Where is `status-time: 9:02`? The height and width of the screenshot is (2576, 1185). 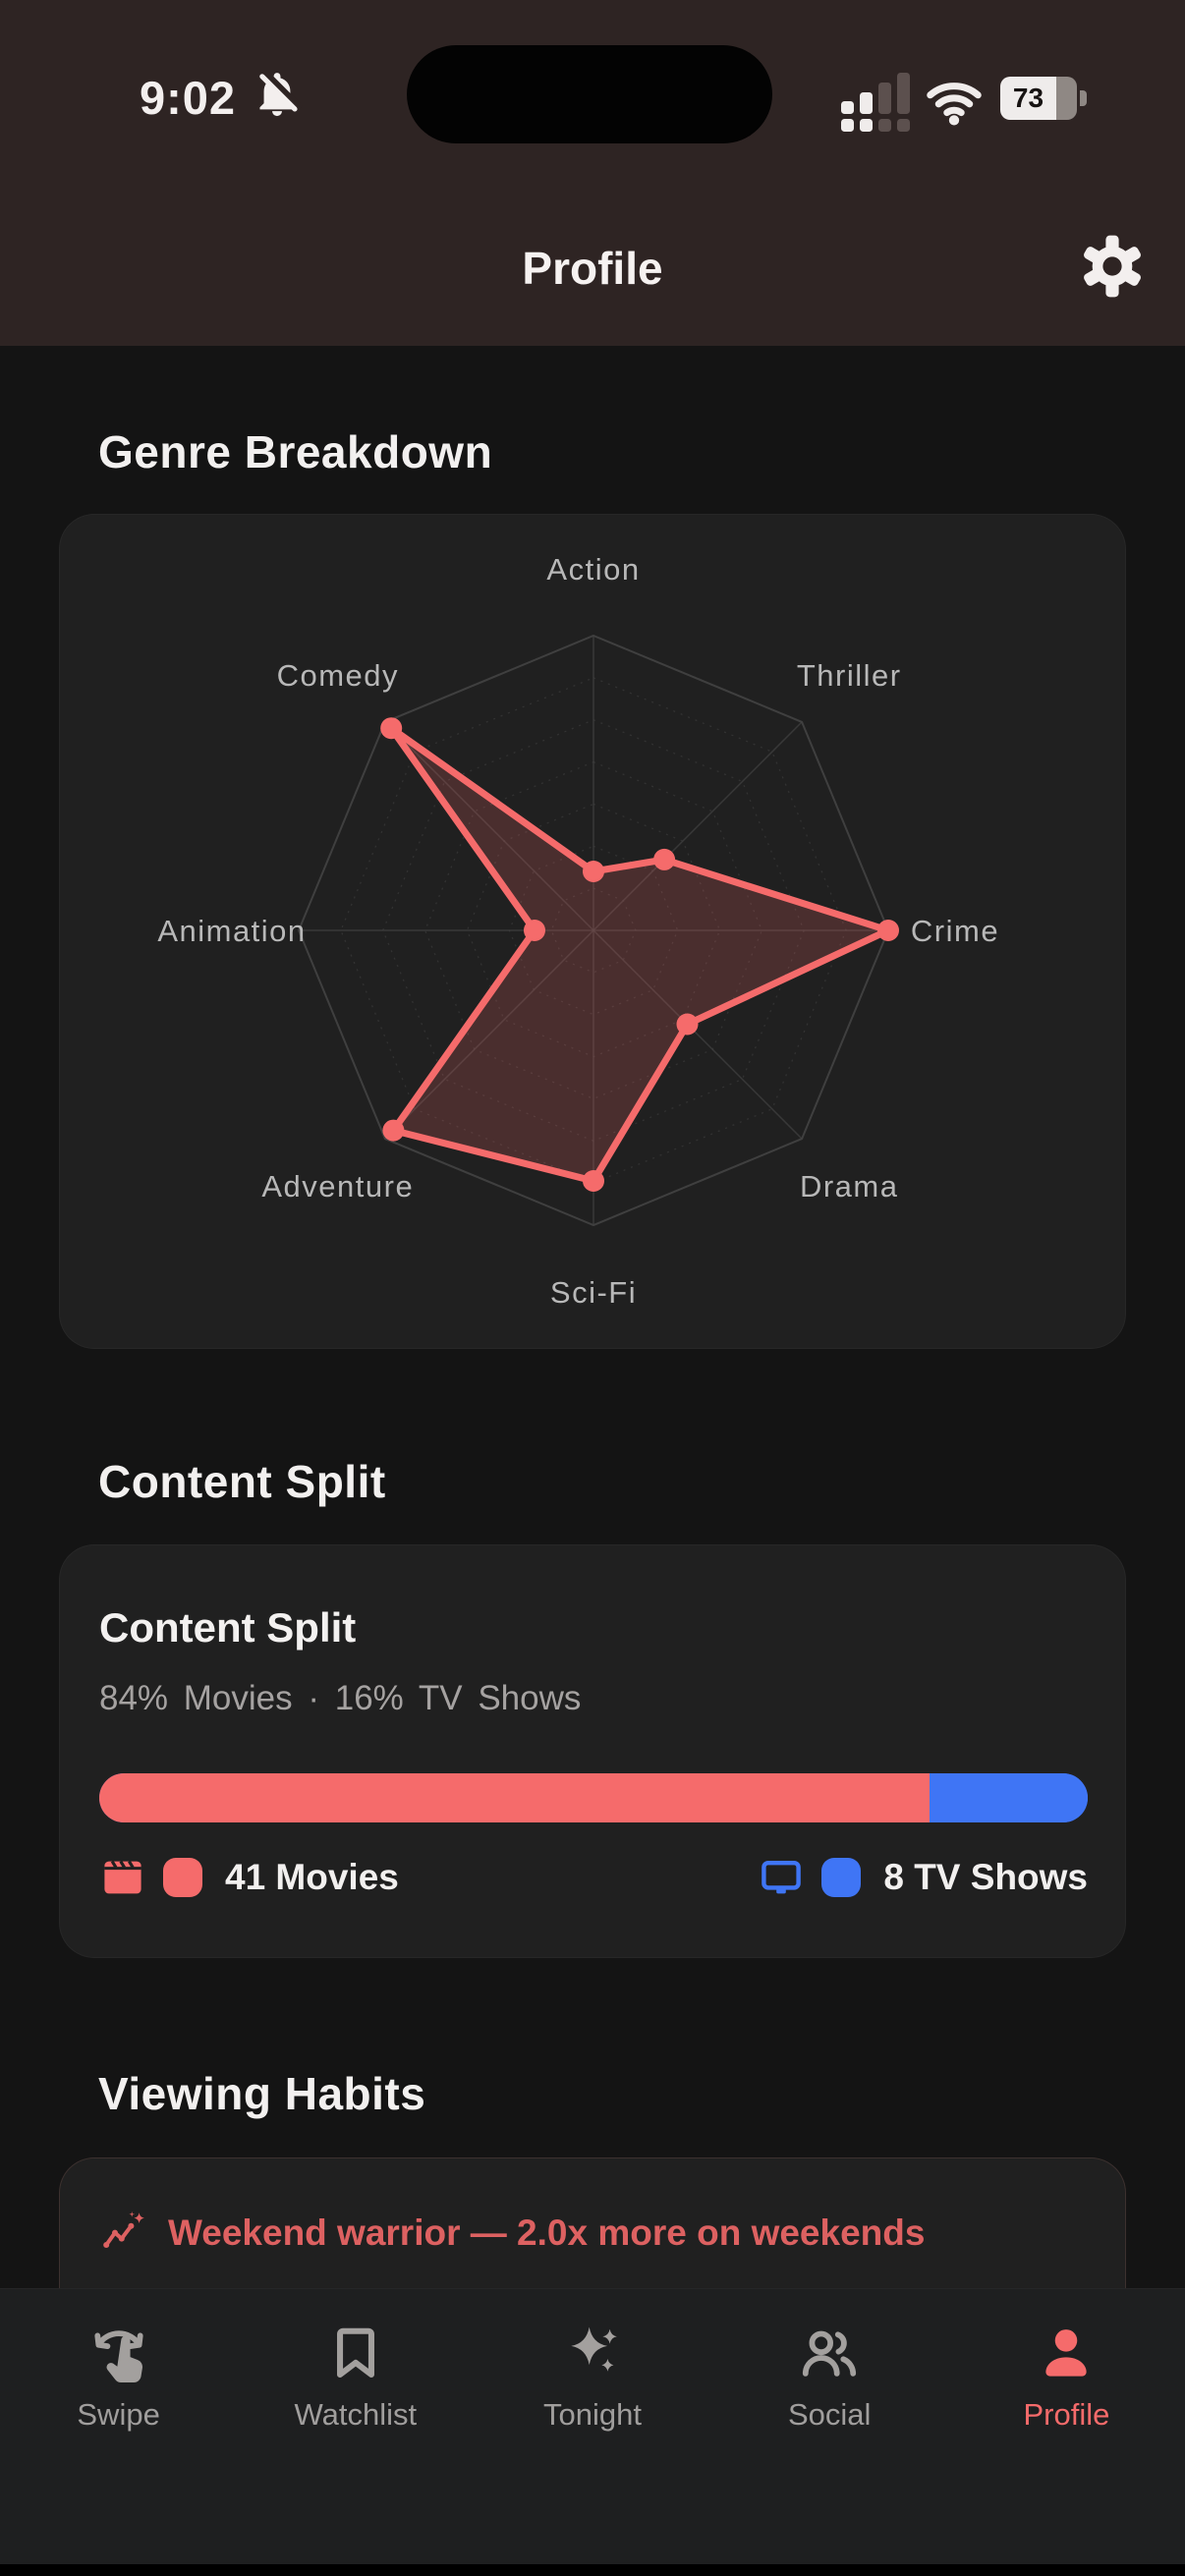 status-time: 9:02 is located at coordinates (189, 98).